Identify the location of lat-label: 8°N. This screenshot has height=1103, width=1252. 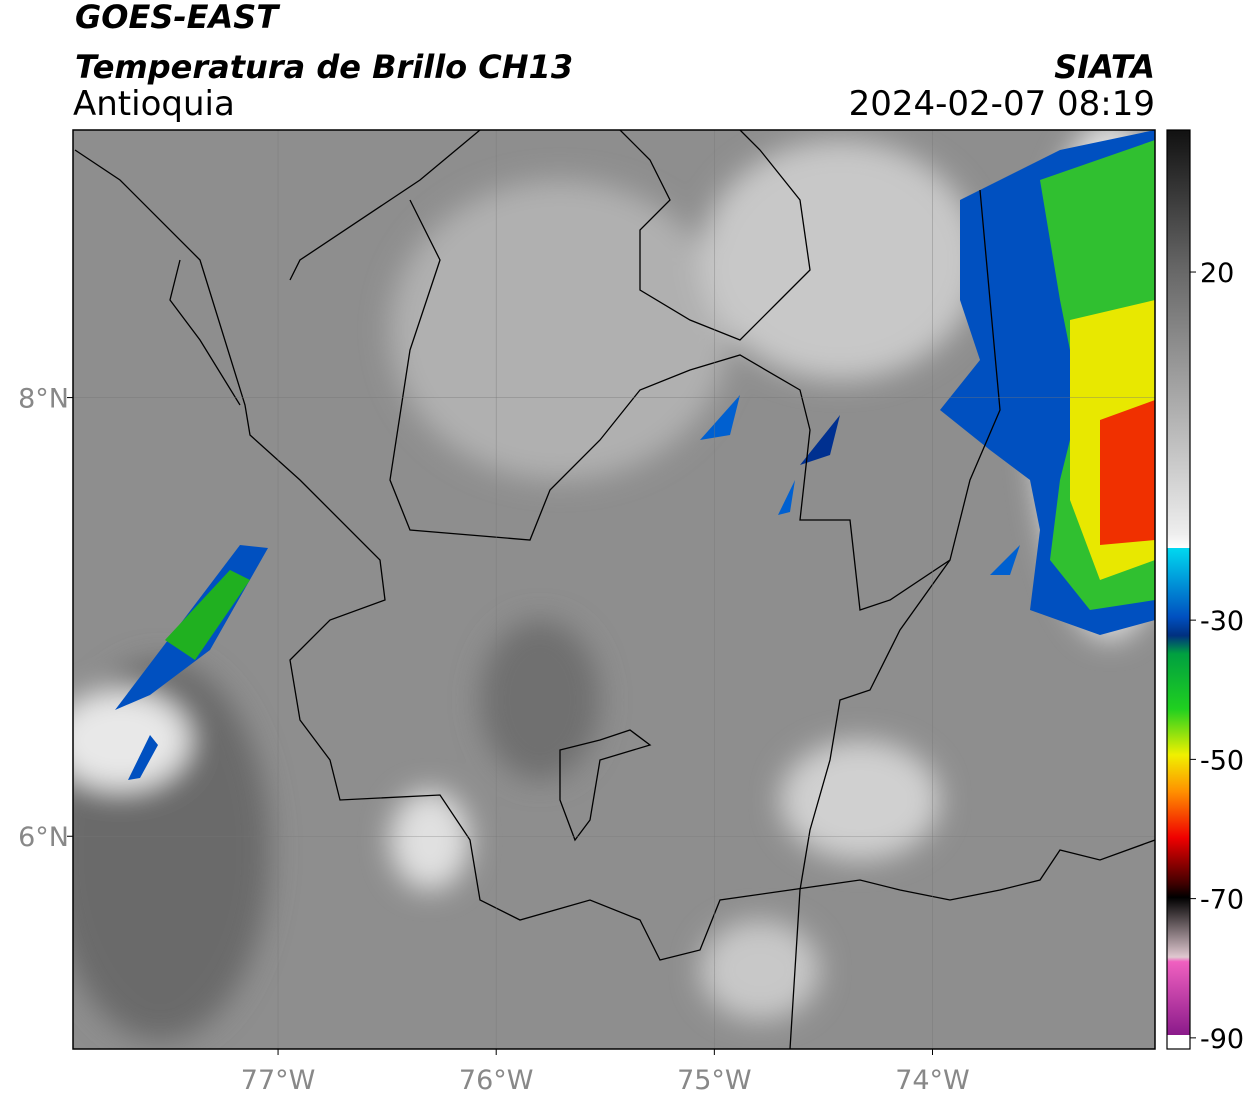
(43, 399).